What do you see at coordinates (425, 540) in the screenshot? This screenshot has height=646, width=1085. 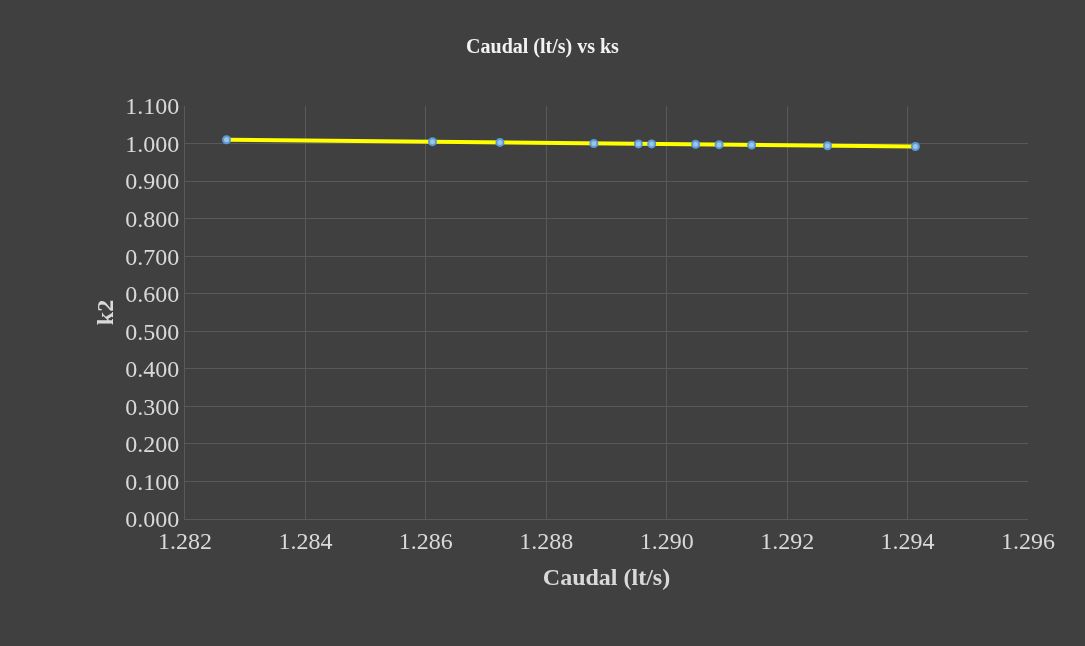 I see `x-tick-label: 1.286` at bounding box center [425, 540].